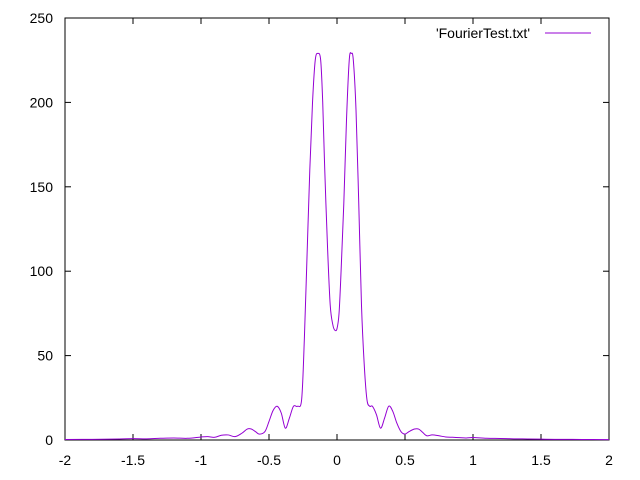 The height and width of the screenshot is (480, 640). Describe the element at coordinates (609, 460) in the screenshot. I see `x-tick-label: 2` at that location.